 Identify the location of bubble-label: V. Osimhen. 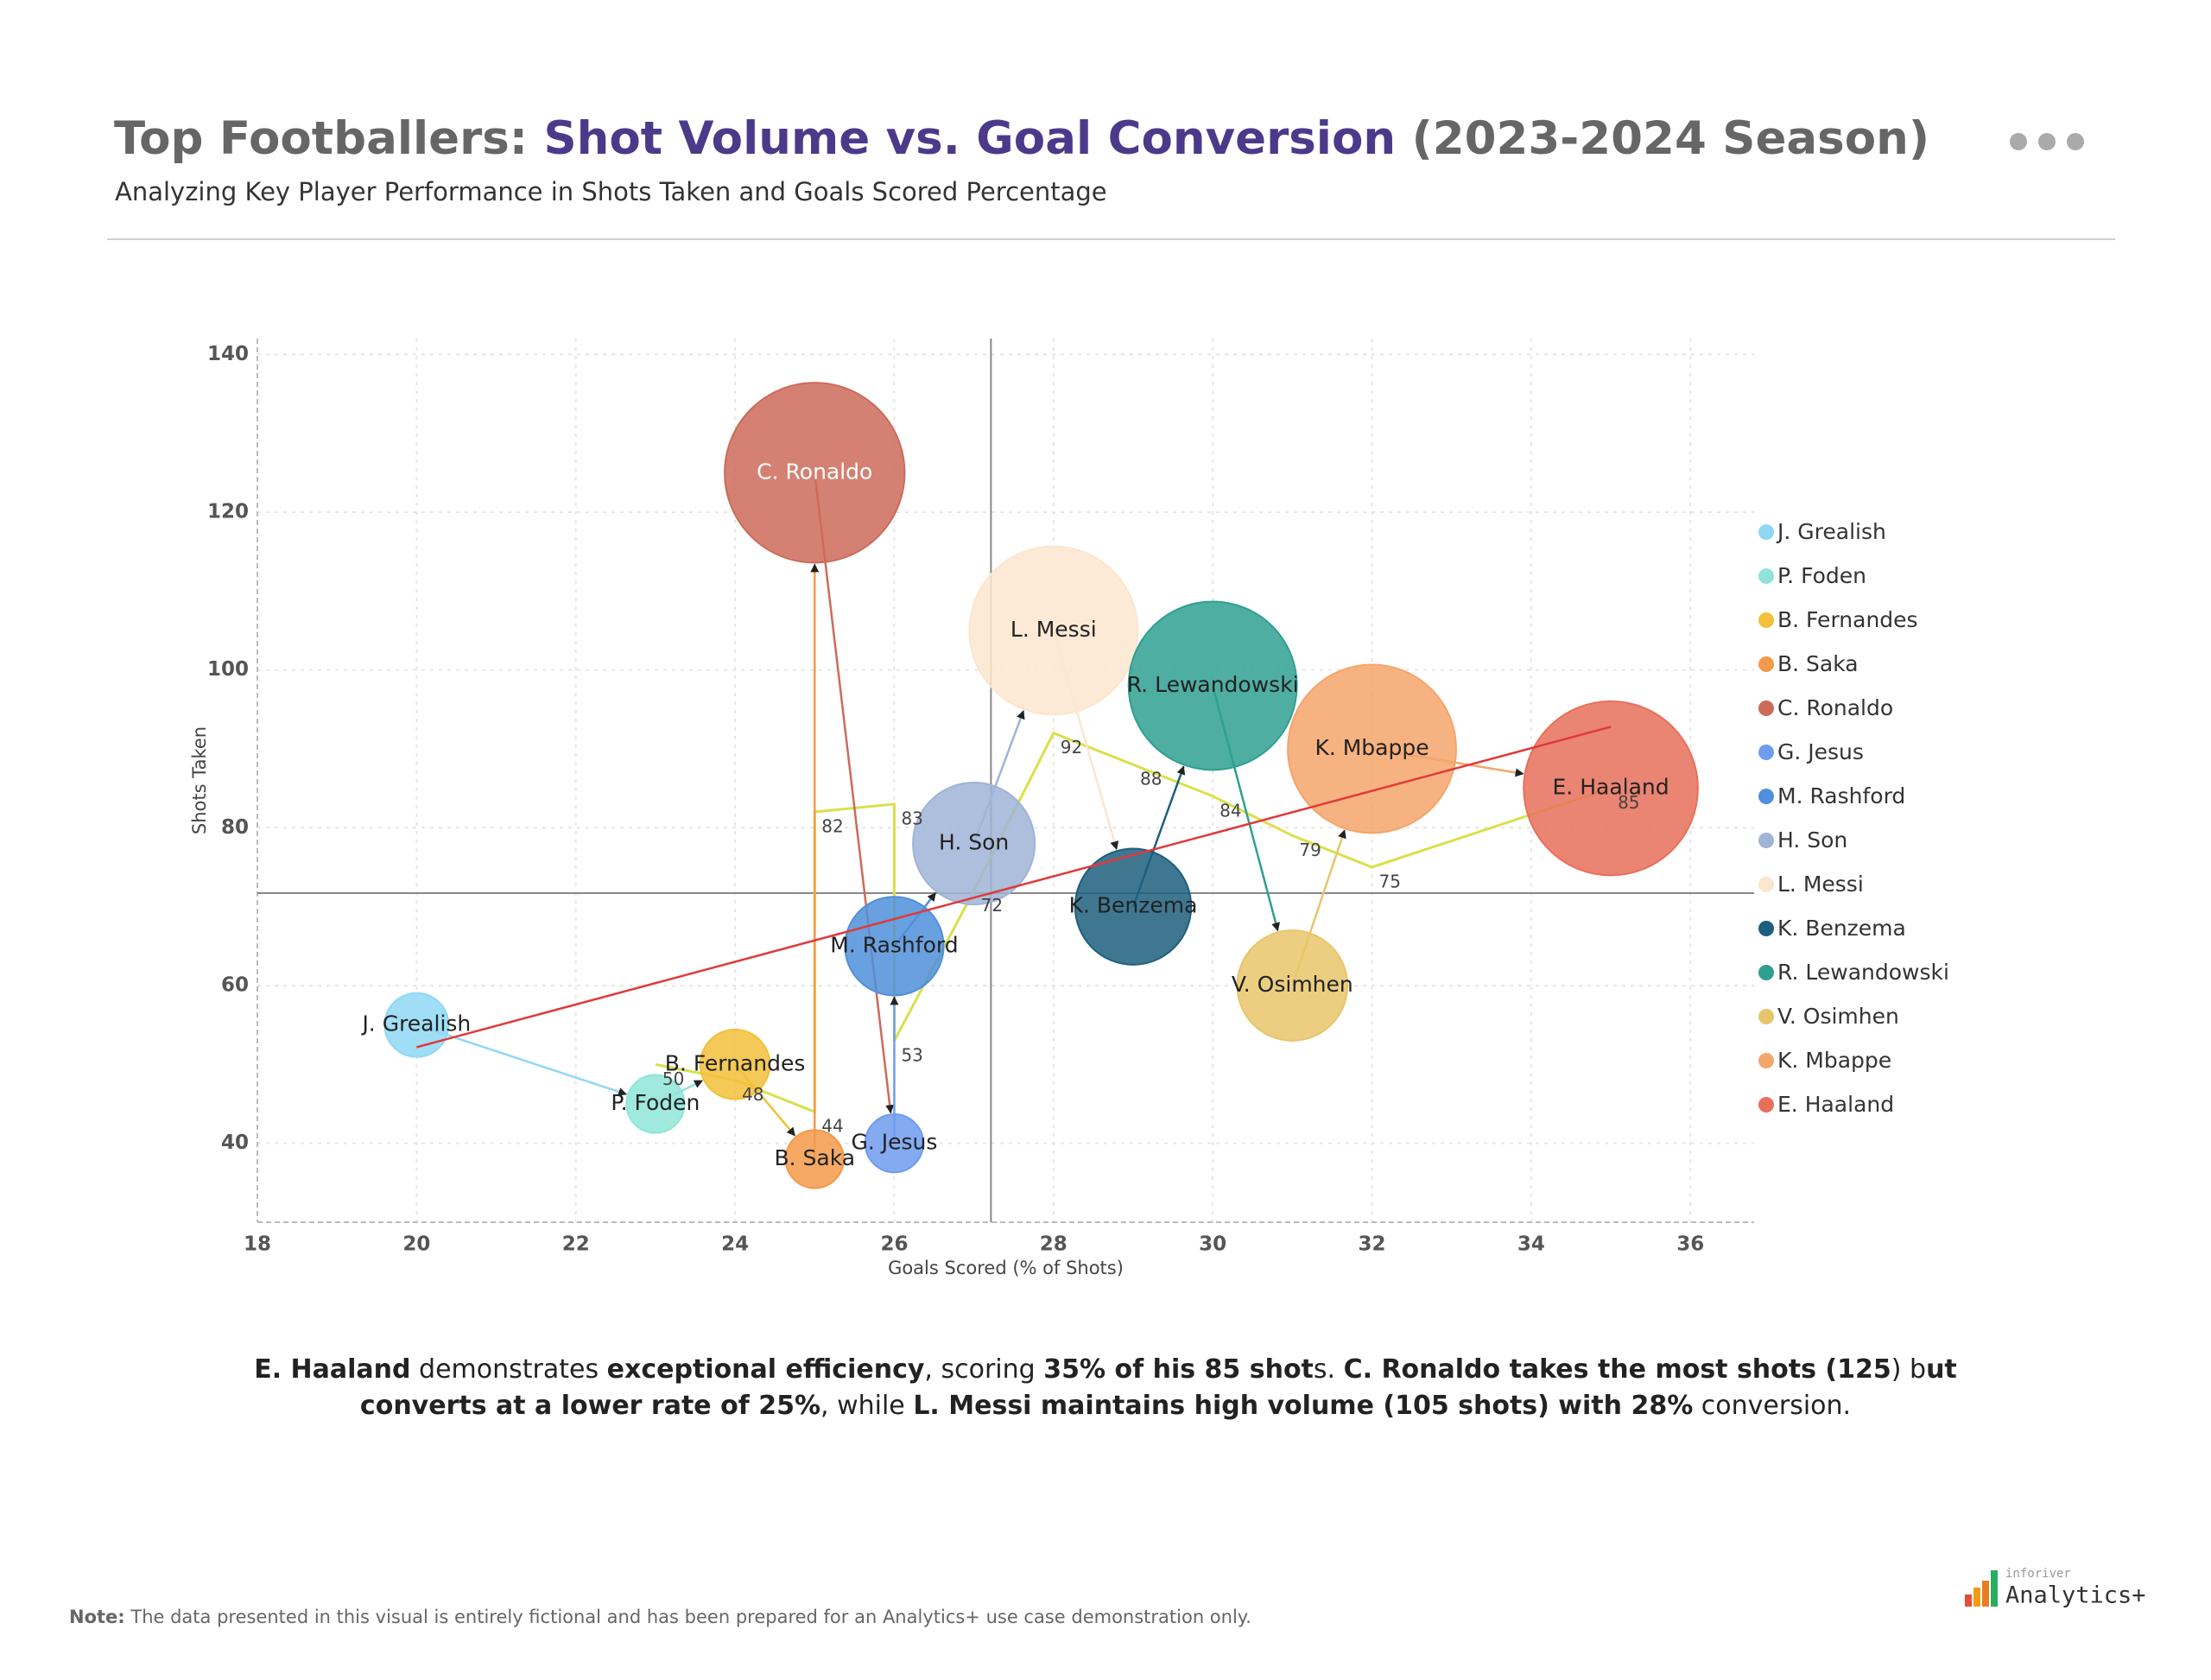
(1292, 984).